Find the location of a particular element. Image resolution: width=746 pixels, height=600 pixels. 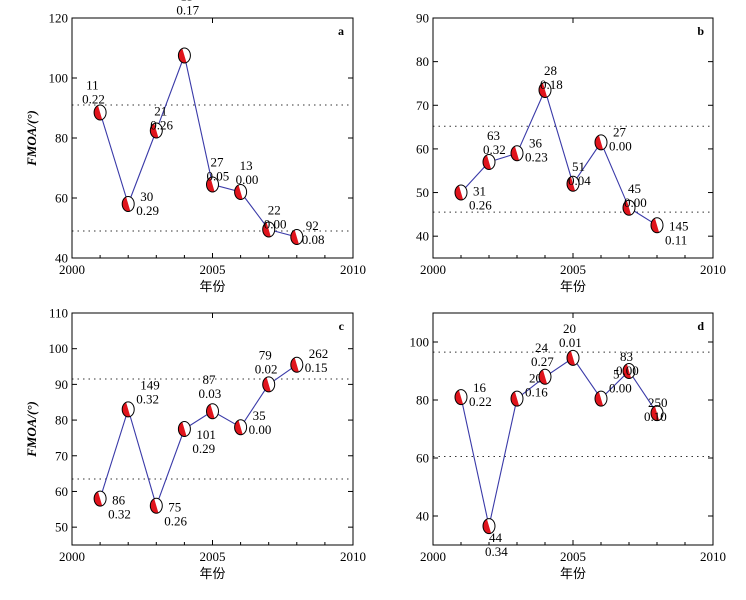

ratio-label: 0.32 is located at coordinates (494, 149).